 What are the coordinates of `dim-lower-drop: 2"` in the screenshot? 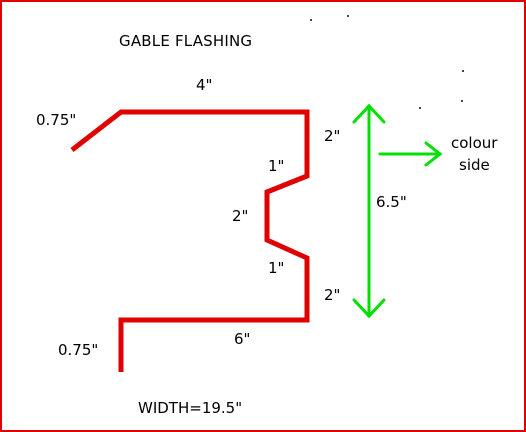 It's located at (332, 295).